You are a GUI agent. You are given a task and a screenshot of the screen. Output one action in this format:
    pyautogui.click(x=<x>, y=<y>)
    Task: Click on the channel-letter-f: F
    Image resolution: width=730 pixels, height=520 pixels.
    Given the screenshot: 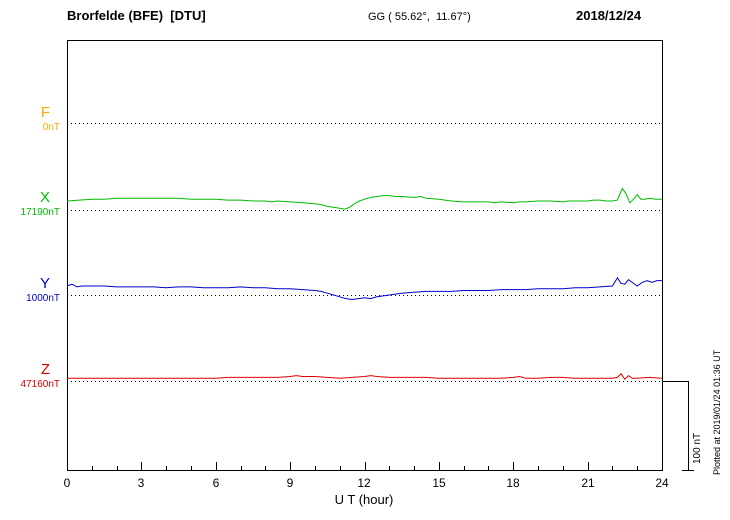 What is the action you would take?
    pyautogui.click(x=45, y=112)
    